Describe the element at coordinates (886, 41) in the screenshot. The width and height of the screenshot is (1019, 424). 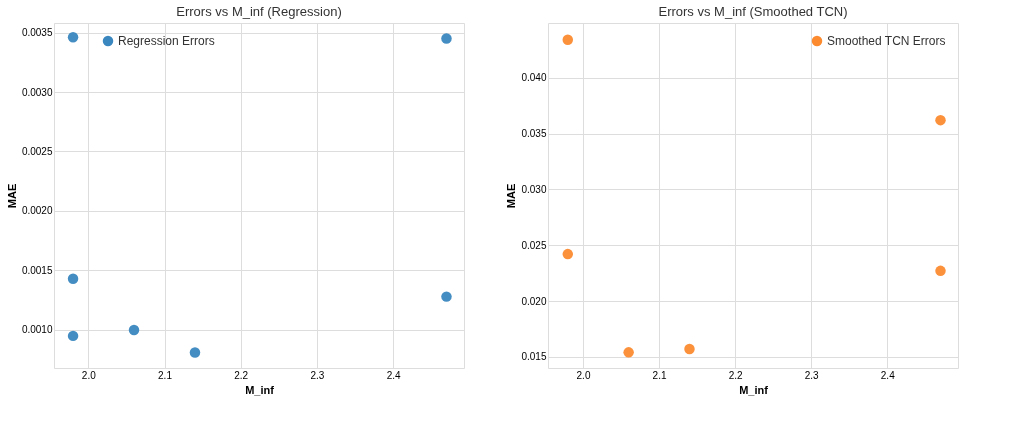
I see `legend-label: Smoothed TCN Errors` at that location.